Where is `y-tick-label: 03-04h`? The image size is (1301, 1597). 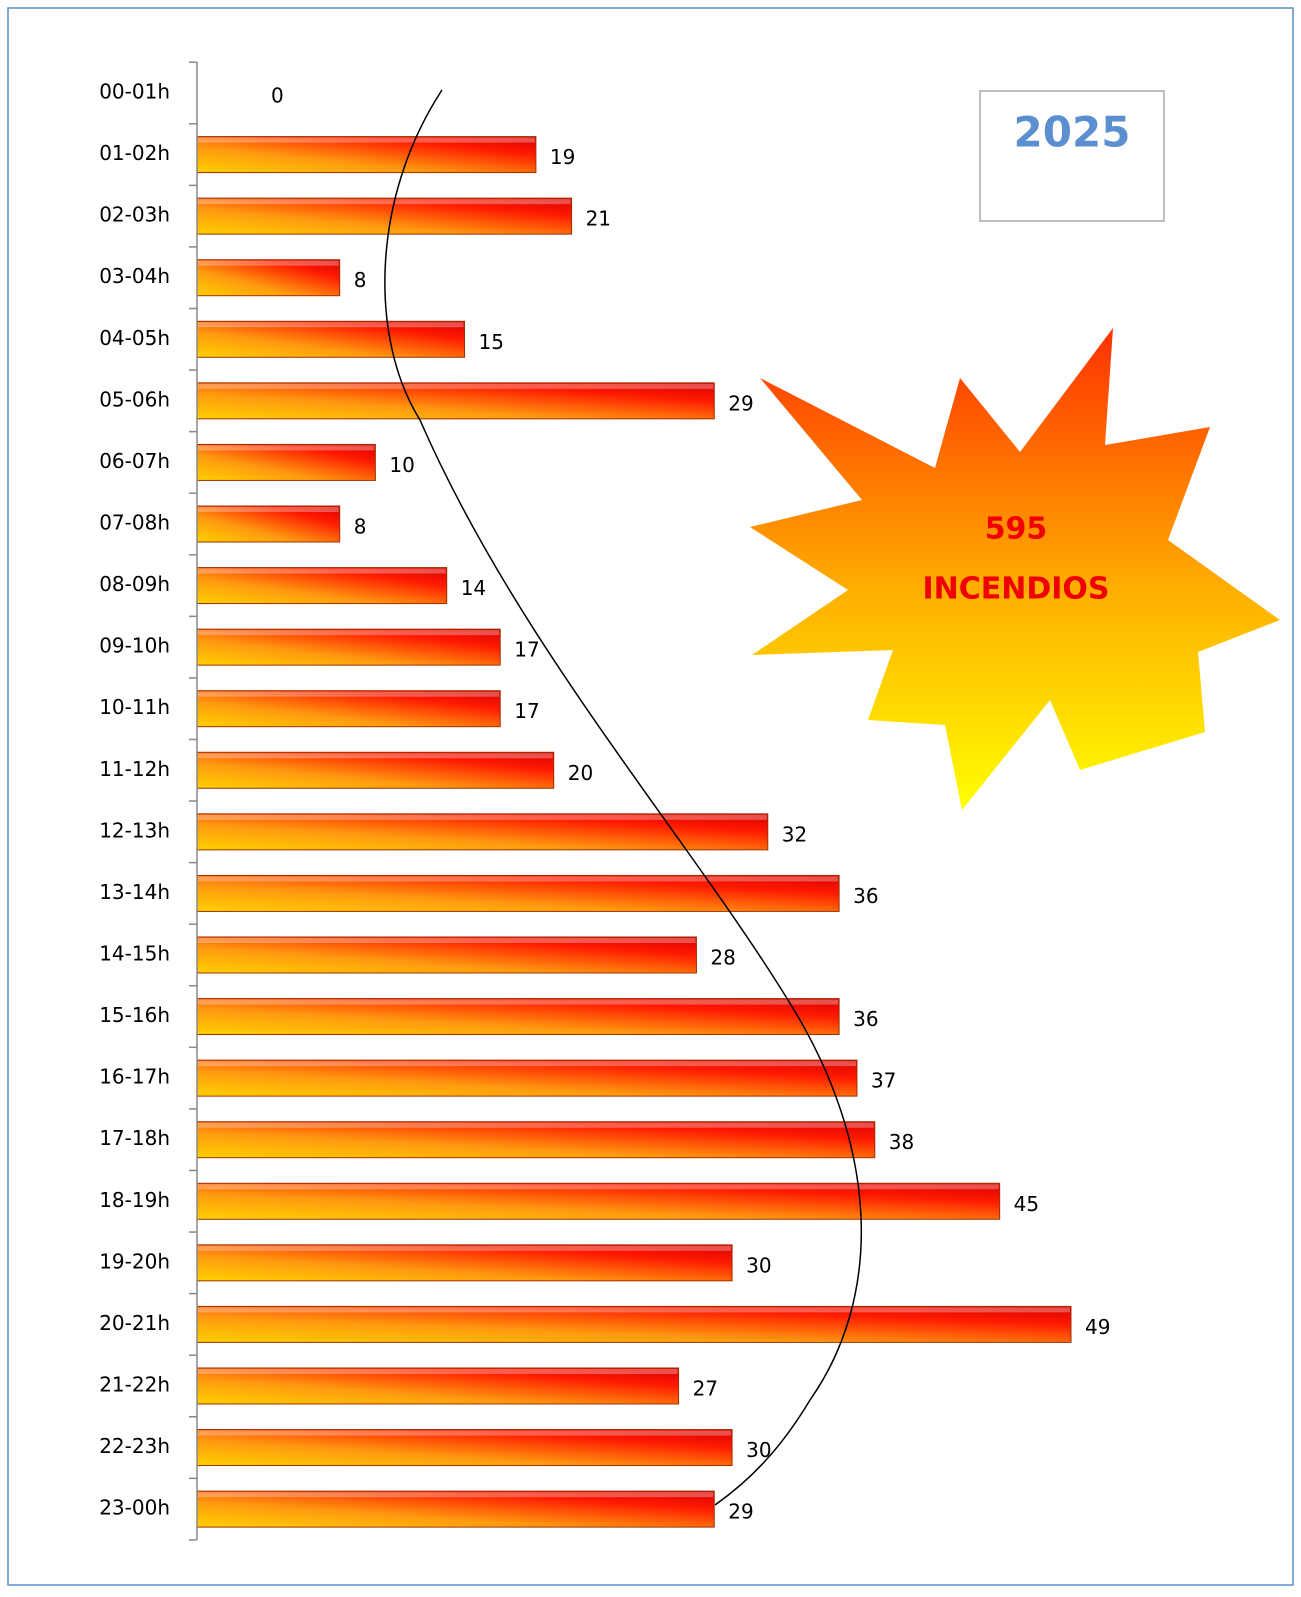
y-tick-label: 03-04h is located at coordinates (134, 276).